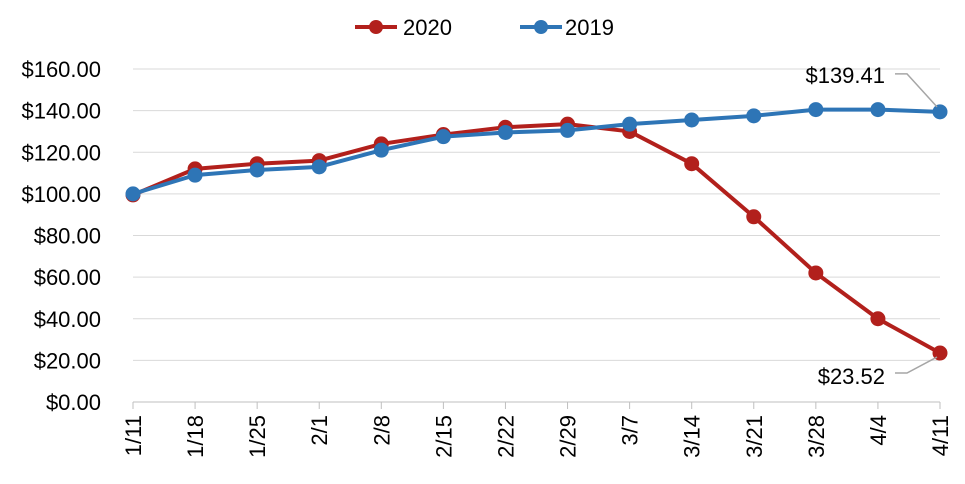  I want to click on legend-label-2020: 2020, so click(427, 27).